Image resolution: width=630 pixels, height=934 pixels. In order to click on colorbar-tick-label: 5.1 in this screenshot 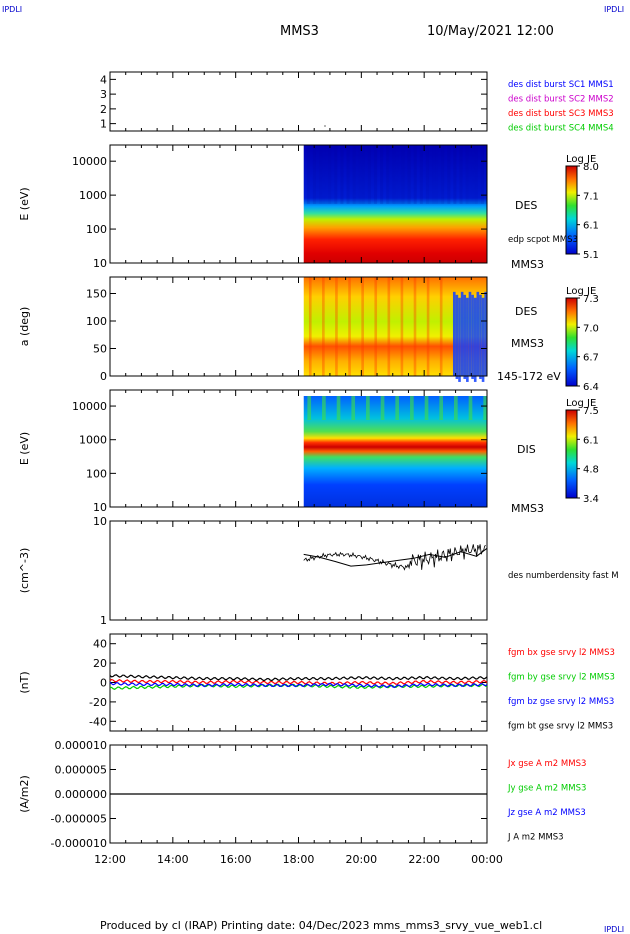, I will do `click(591, 255)`.